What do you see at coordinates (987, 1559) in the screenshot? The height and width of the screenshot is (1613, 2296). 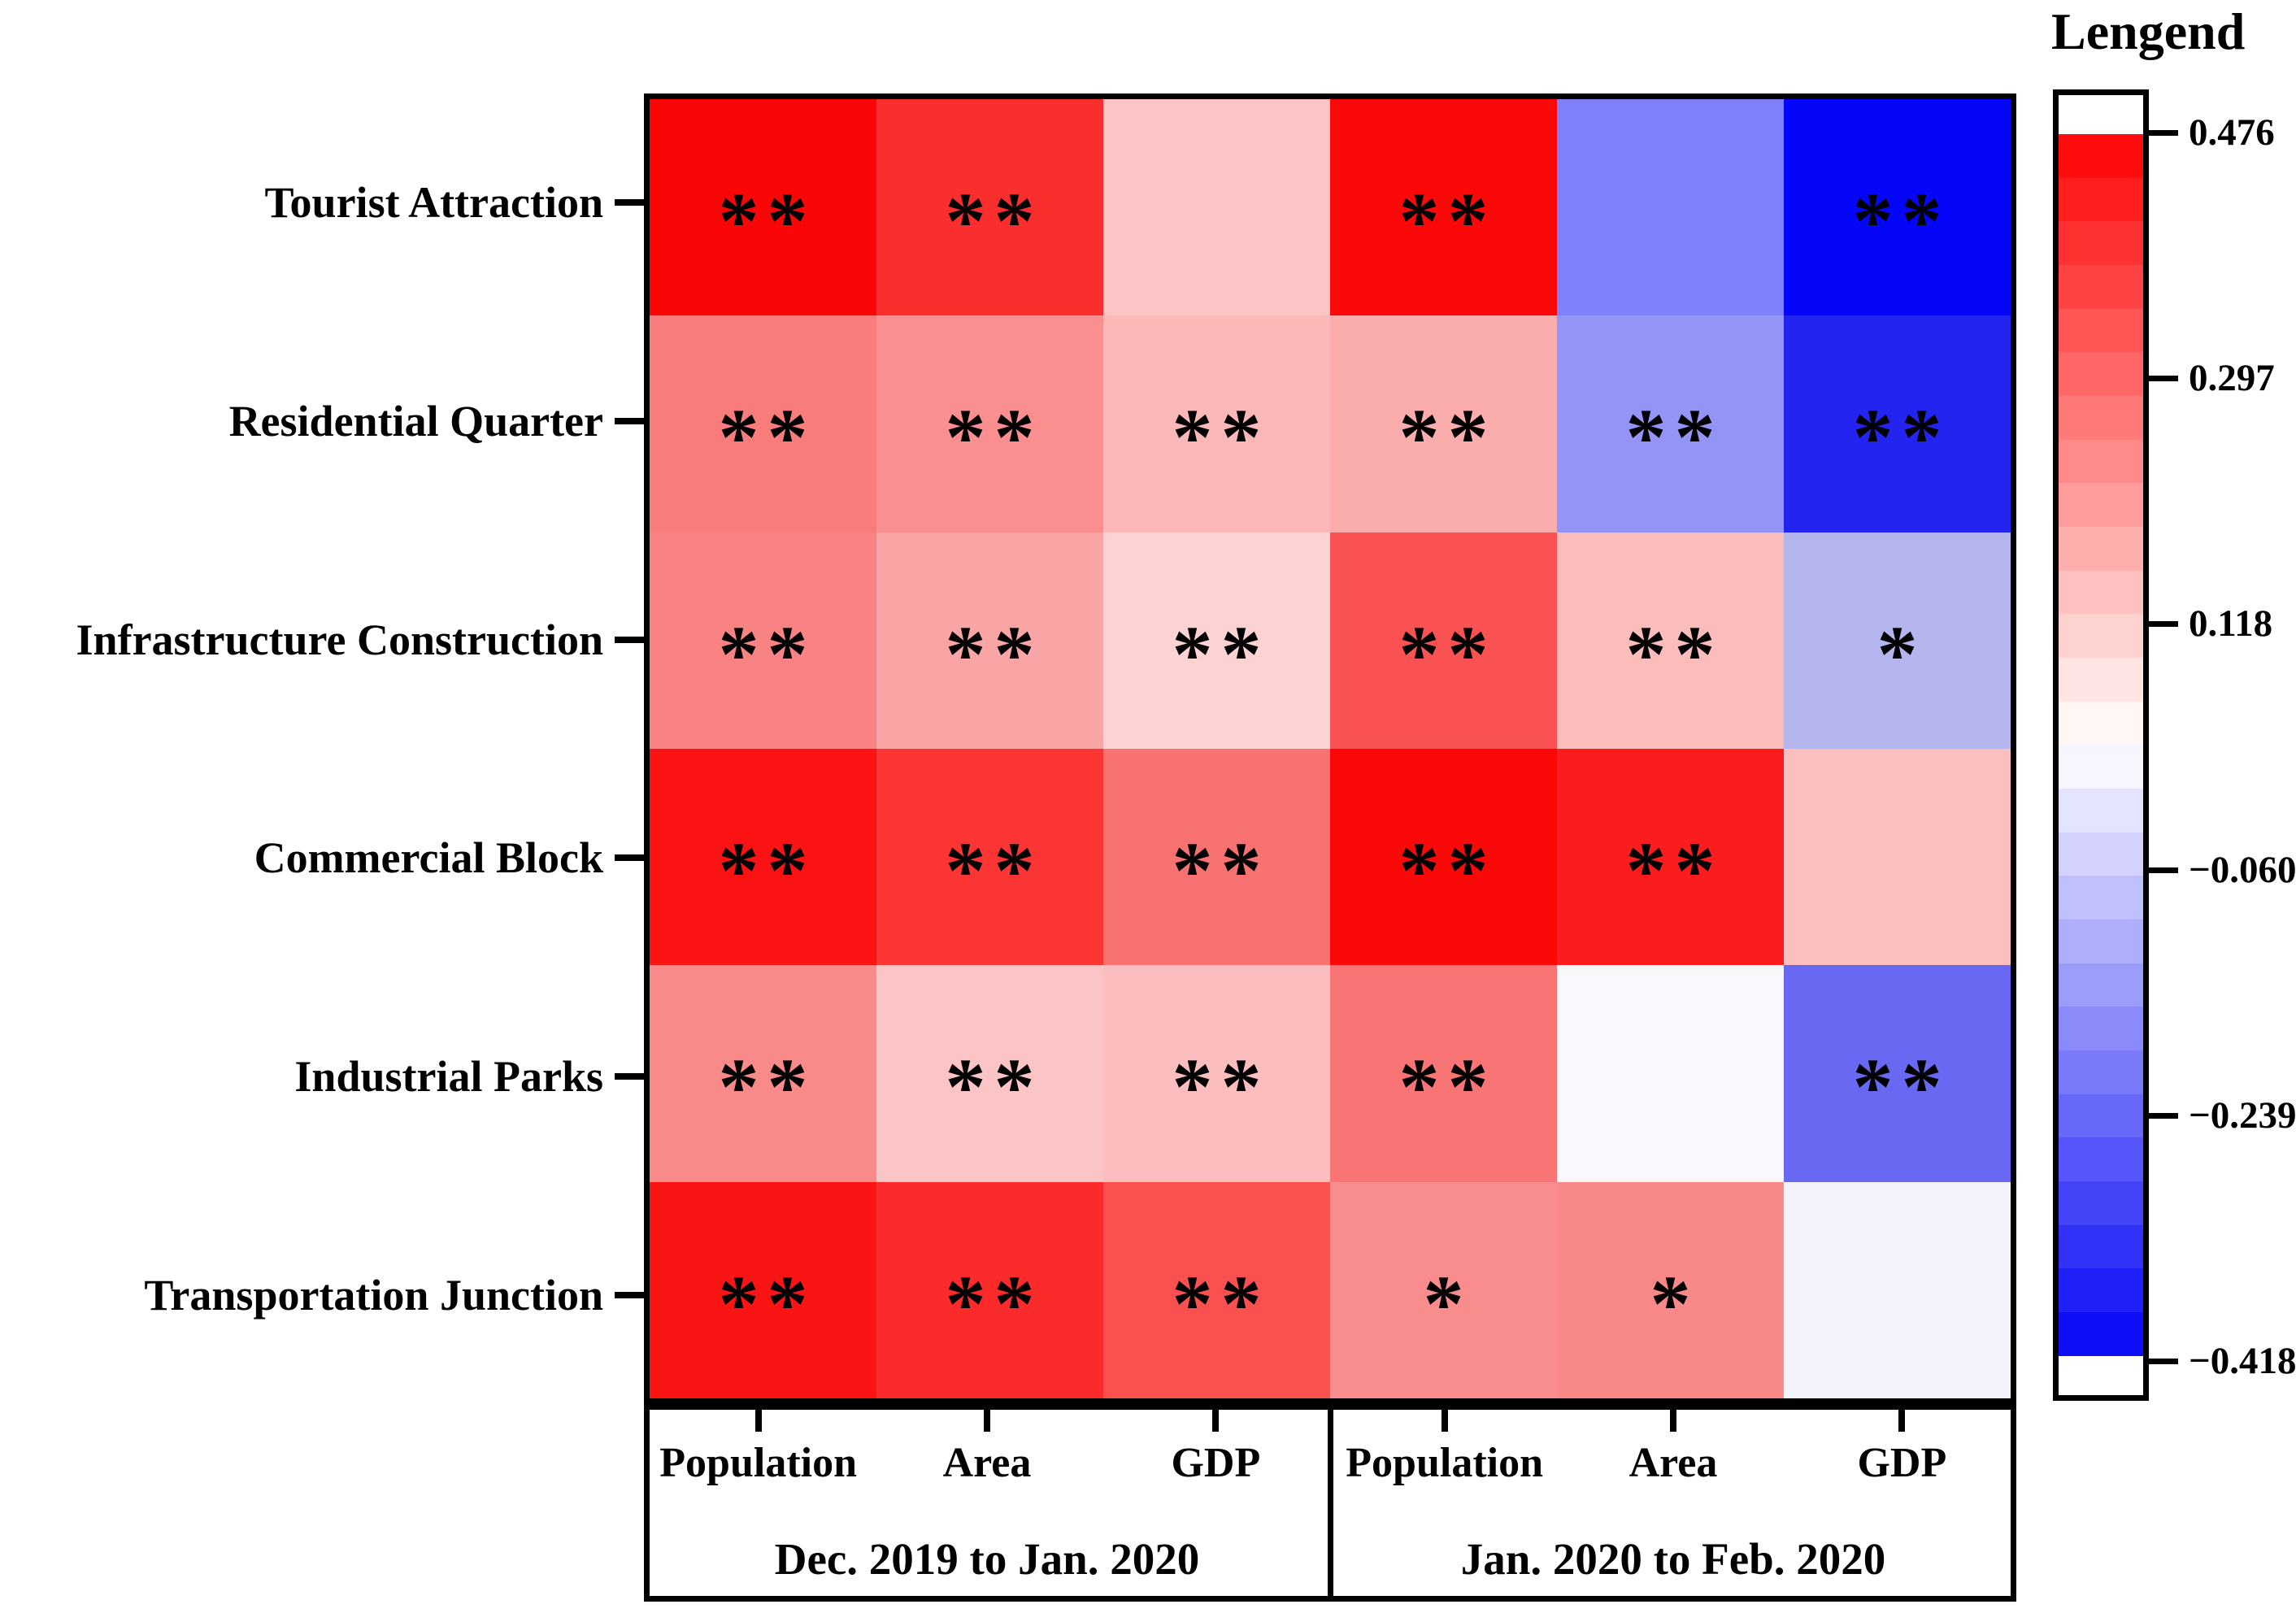 I see `x-axis-period-label: Dec. 2019 to Jan. 2020` at bounding box center [987, 1559].